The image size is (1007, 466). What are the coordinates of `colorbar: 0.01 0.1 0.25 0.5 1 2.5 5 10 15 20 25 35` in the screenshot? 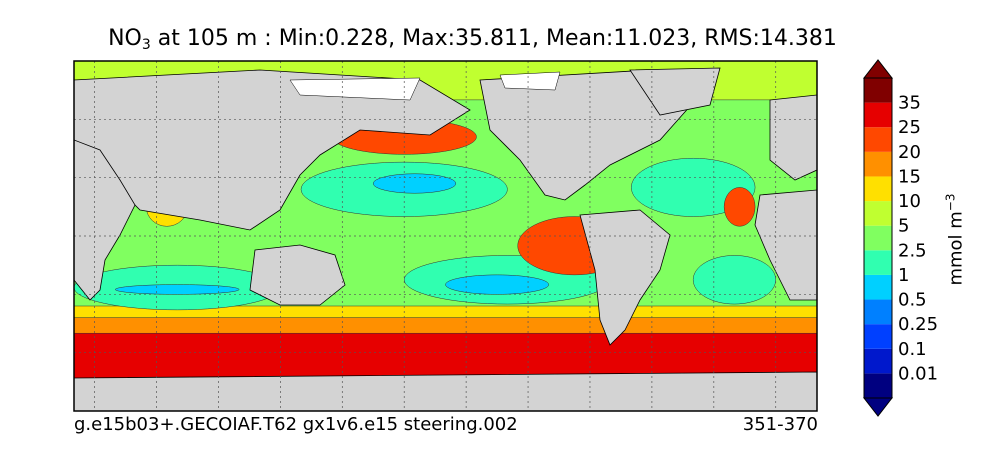 It's located at (900, 238).